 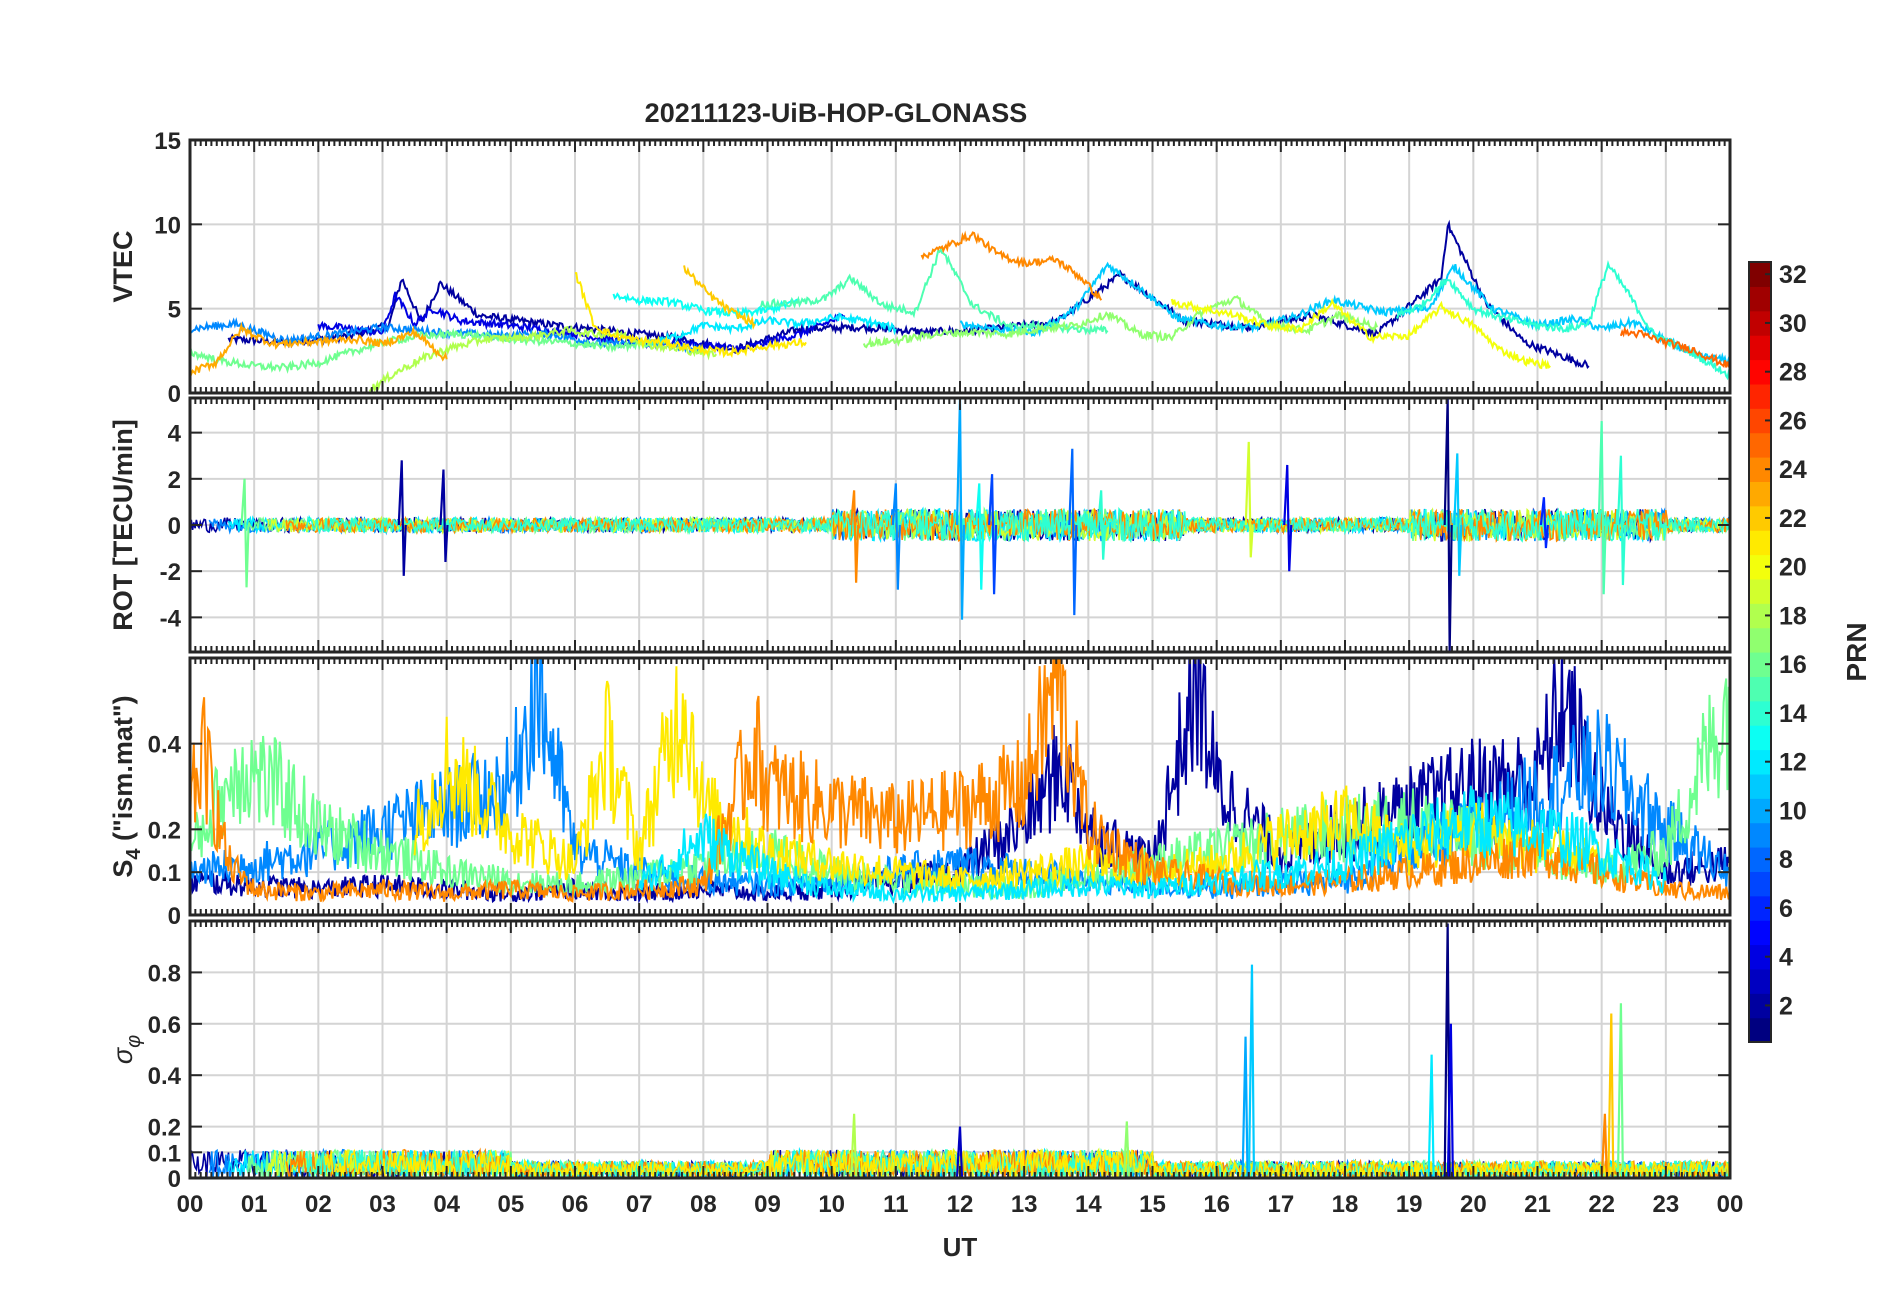 What do you see at coordinates (960, 1247) in the screenshot?
I see `x-axis-label: UT` at bounding box center [960, 1247].